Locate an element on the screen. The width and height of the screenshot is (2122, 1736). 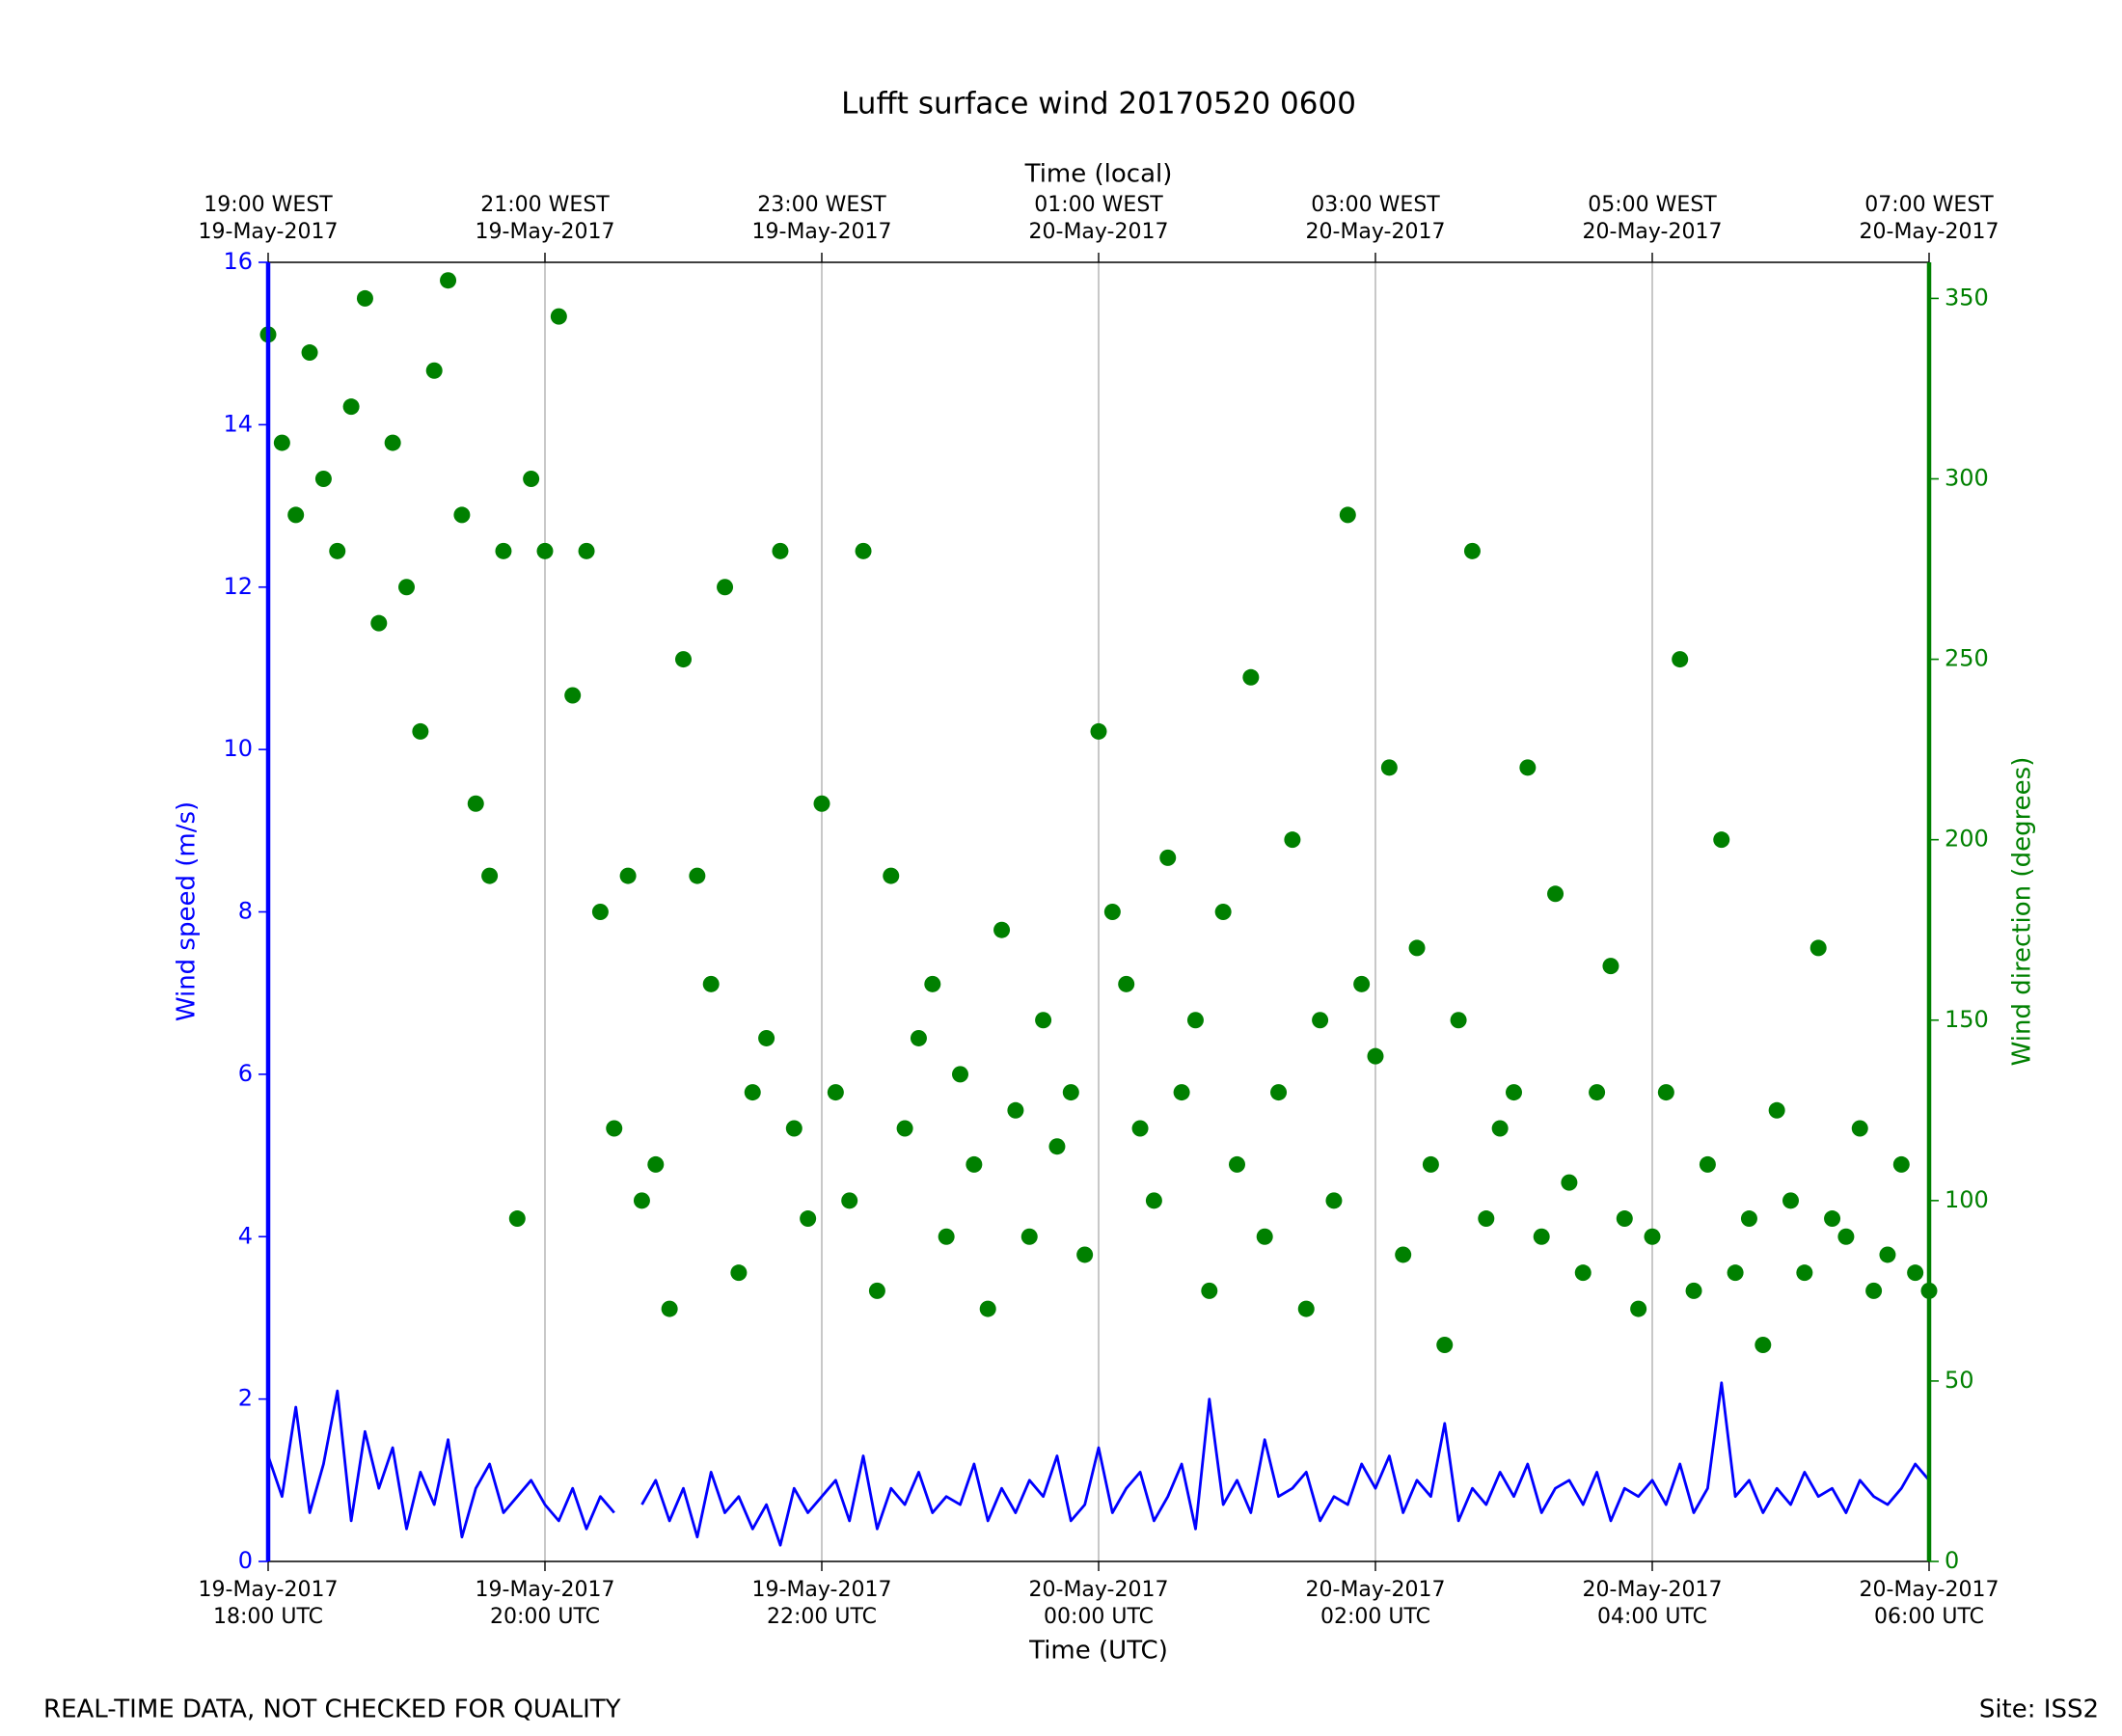
site-label: Site: ISS2 is located at coordinates (2039, 1710).